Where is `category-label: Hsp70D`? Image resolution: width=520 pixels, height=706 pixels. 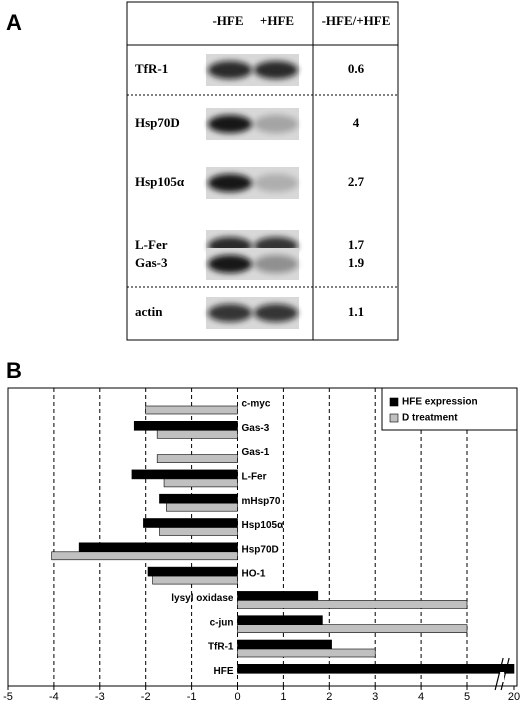 category-label: Hsp70D is located at coordinates (260, 549).